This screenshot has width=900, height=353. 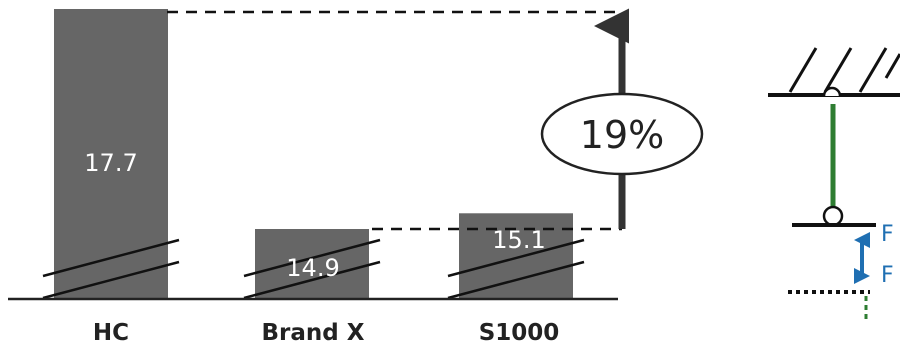 What do you see at coordinates (519, 333) in the screenshot?
I see `category-label-s1000: S1000` at bounding box center [519, 333].